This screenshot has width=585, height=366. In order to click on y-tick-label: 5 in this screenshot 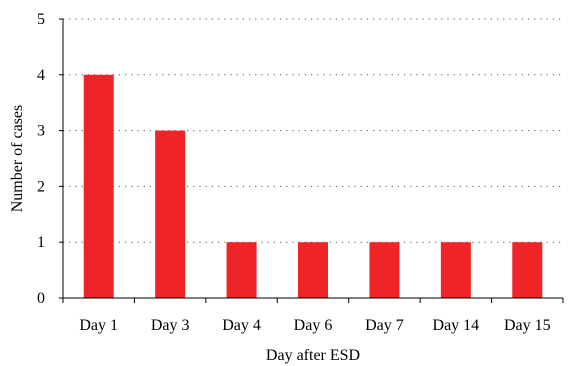, I will do `click(41, 19)`.